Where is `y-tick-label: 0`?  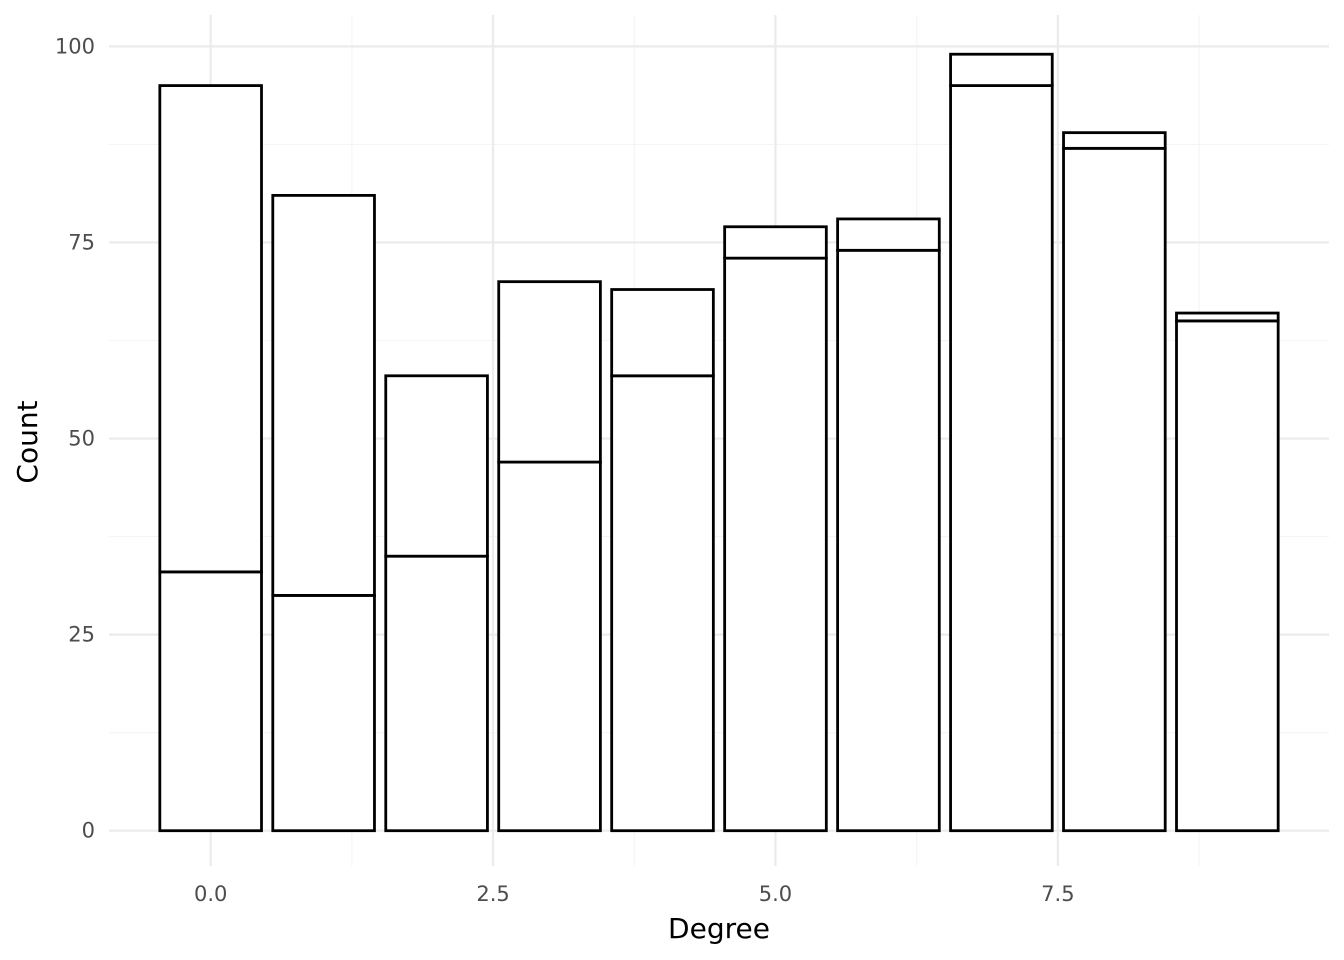
y-tick-label: 0 is located at coordinates (88, 831).